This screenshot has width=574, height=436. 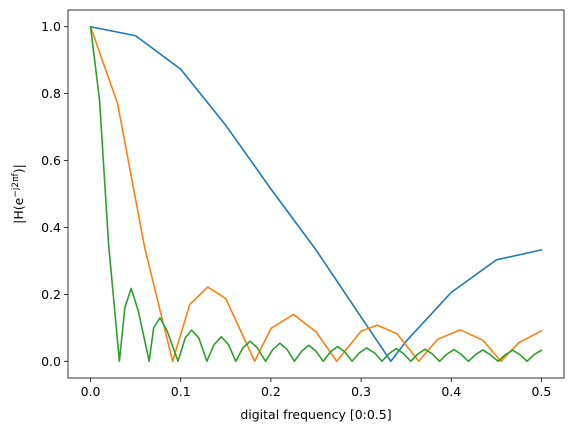 What do you see at coordinates (51, 26) in the screenshot?
I see `y-tick-label: 1.0` at bounding box center [51, 26].